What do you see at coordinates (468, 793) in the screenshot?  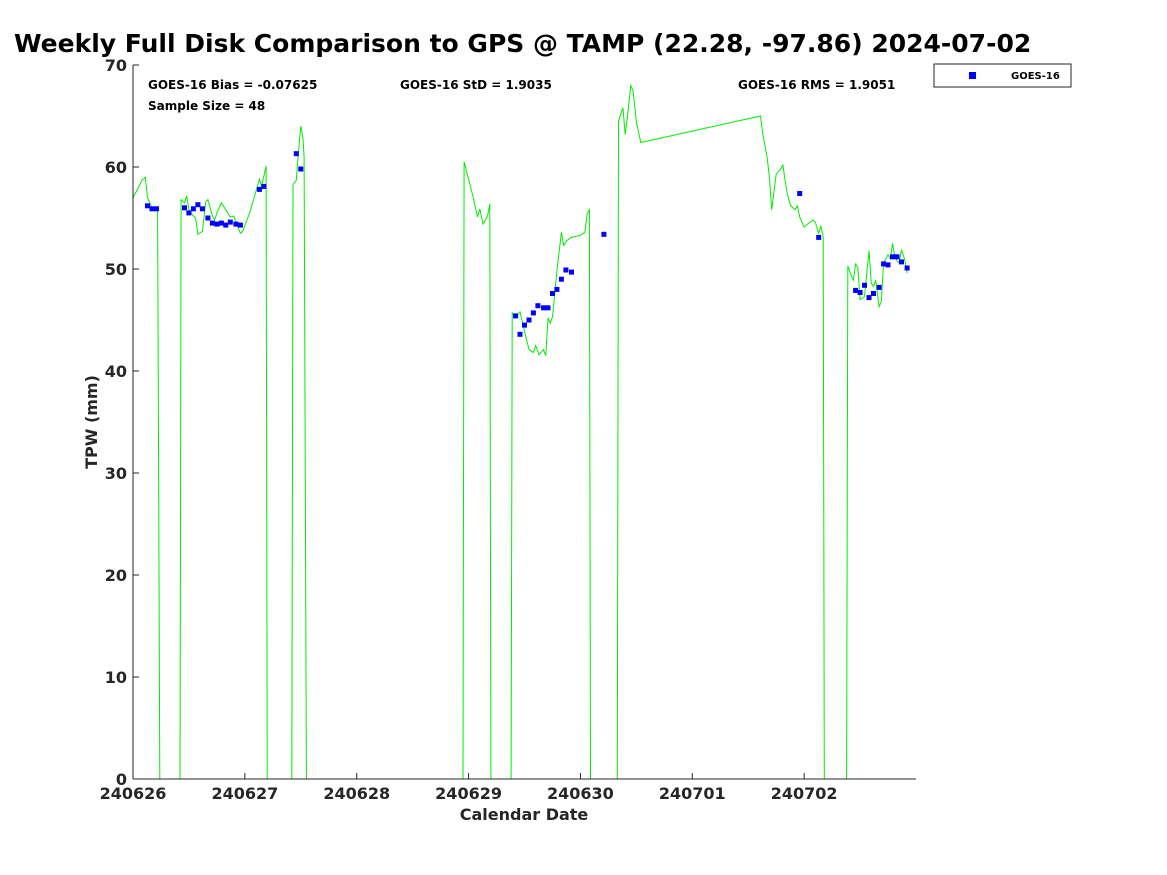 I see `x-tick-label: 240629` at bounding box center [468, 793].